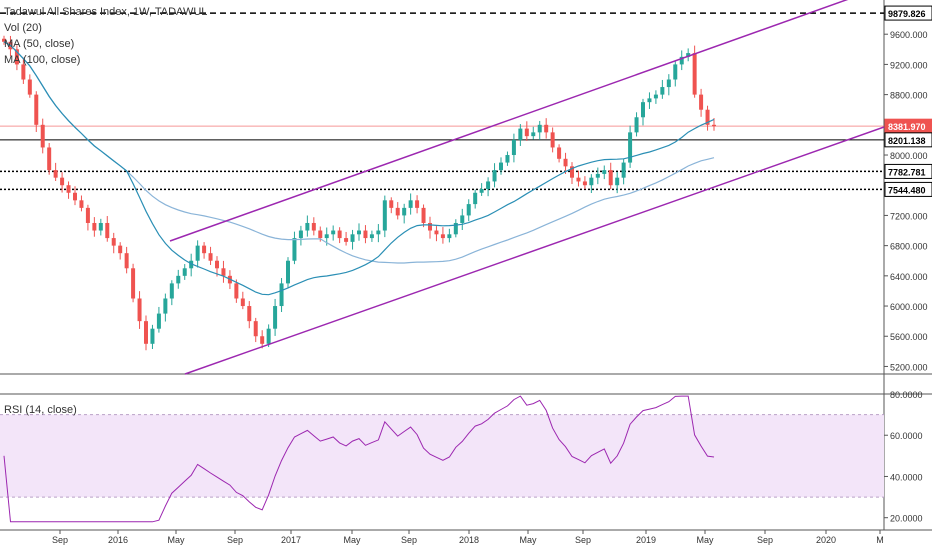  What do you see at coordinates (39, 44) in the screenshot?
I see `indicator-ma50: MA (50, close)` at bounding box center [39, 44].